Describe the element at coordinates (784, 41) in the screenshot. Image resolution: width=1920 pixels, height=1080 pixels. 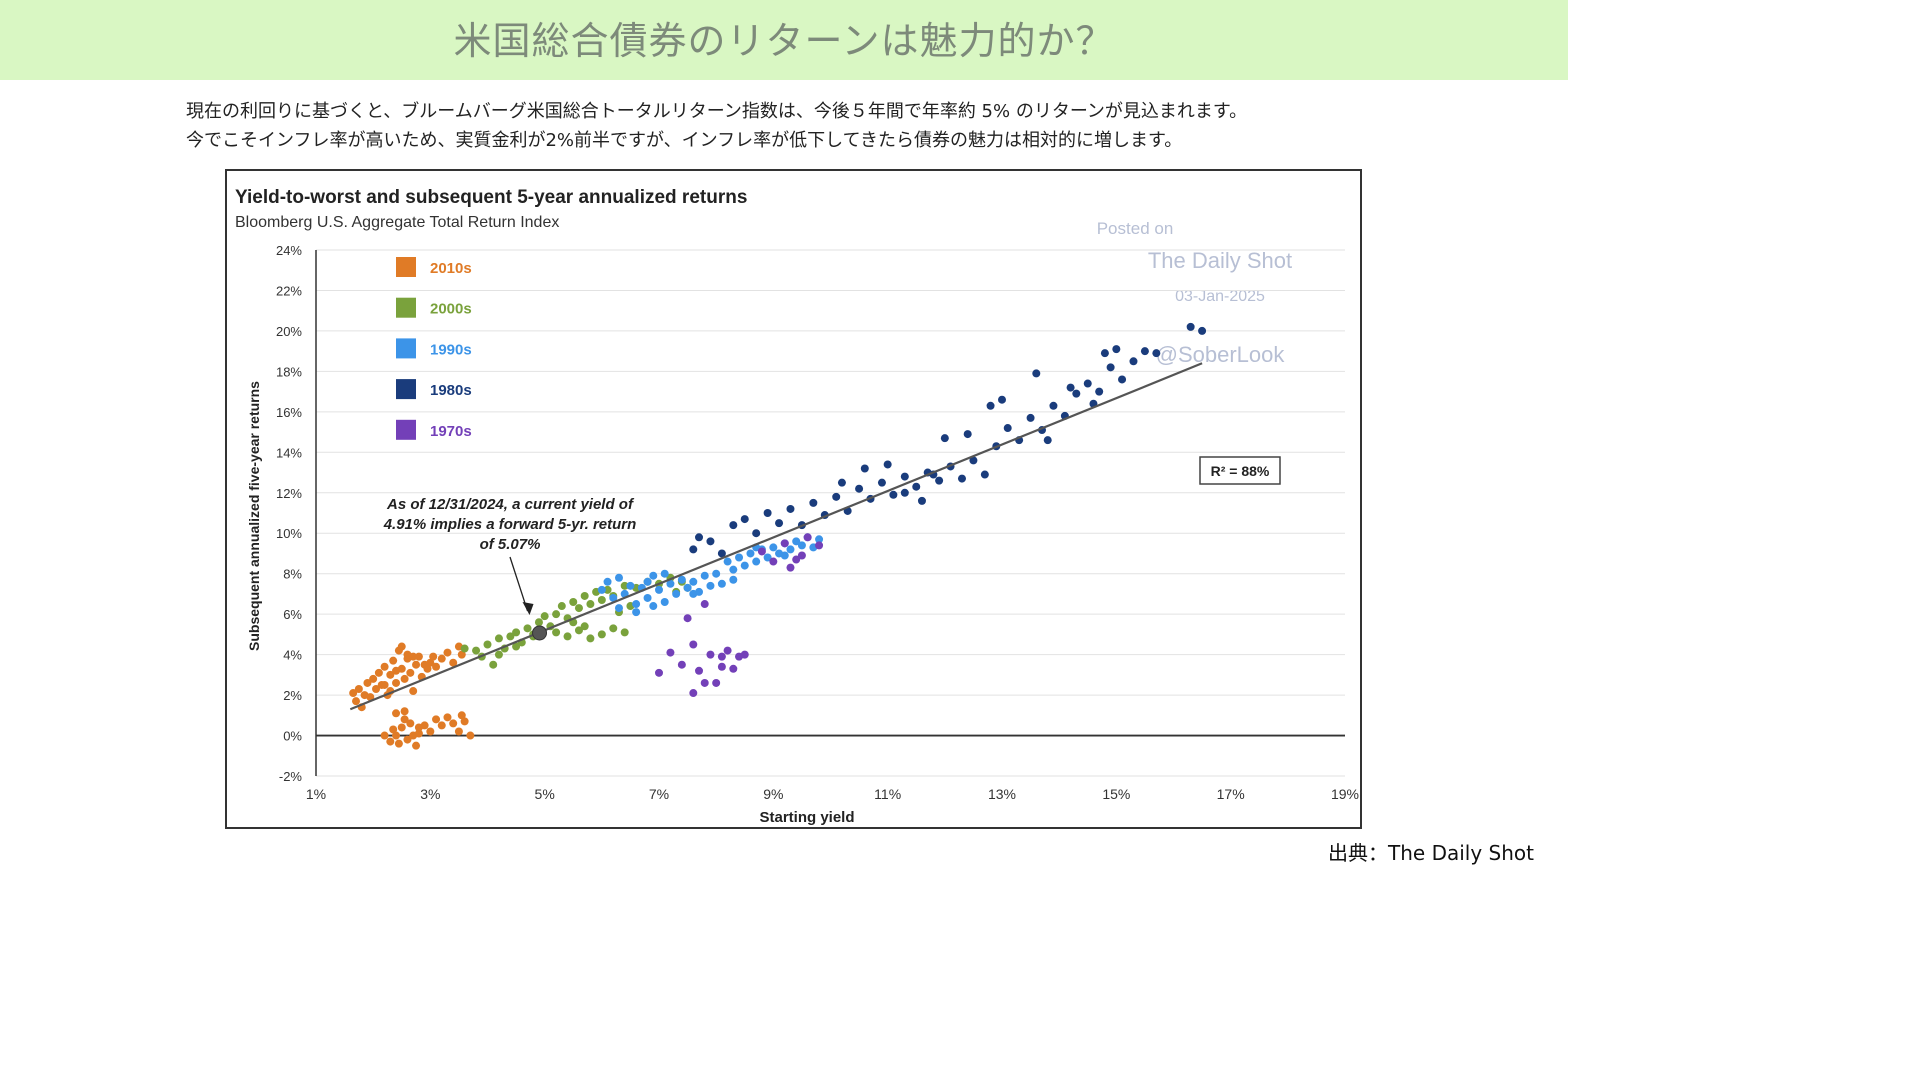
I see `page-title: 米国総合債券のリターンは魅力的か？` at that location.